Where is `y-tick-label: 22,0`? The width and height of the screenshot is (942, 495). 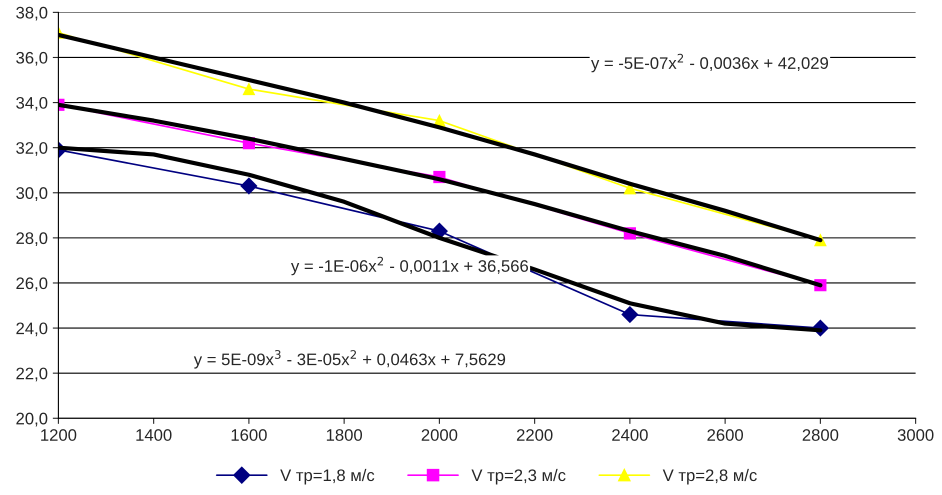 y-tick-label: 22,0 is located at coordinates (32, 375).